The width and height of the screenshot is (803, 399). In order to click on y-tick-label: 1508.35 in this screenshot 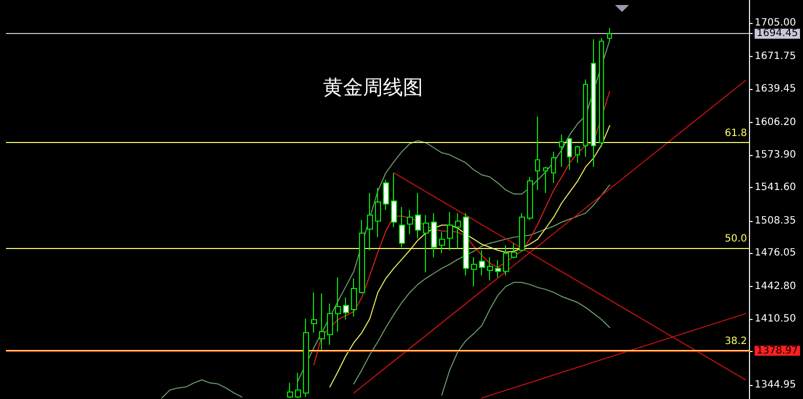, I will do `click(775, 220)`.